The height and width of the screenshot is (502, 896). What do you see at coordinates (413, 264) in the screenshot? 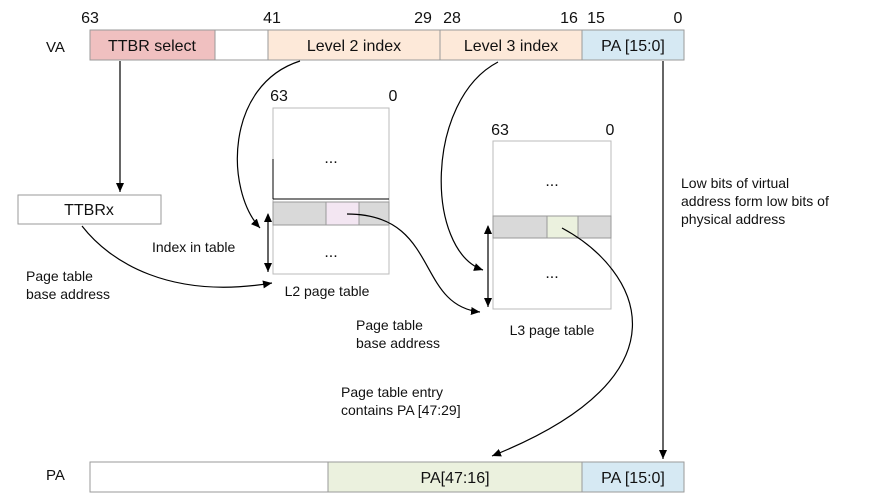
I see `l2-entry-to-l3-arrow` at bounding box center [413, 264].